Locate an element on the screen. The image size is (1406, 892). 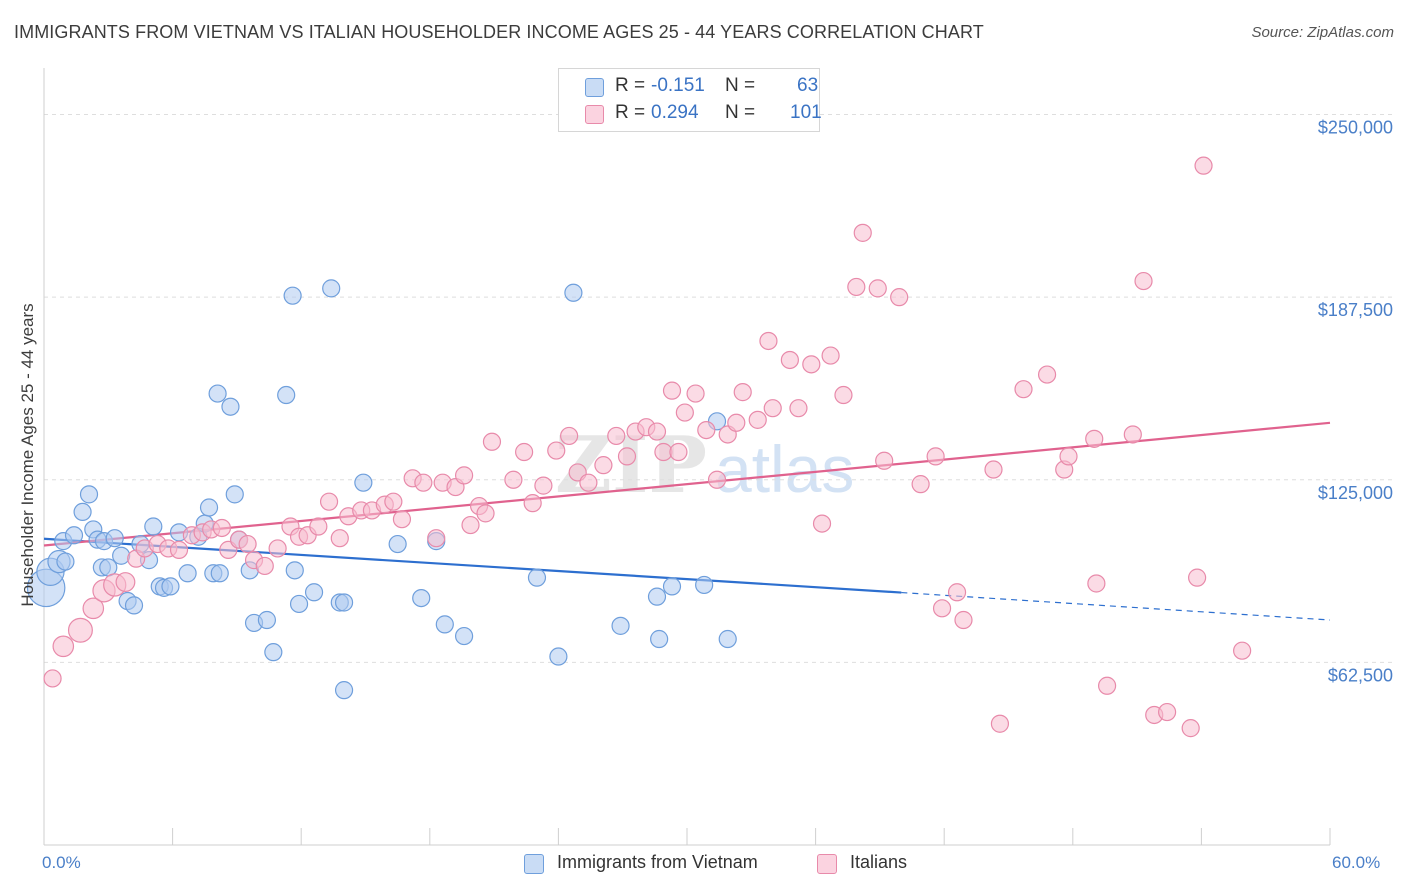
x-tick-label-min: 0.0% is located at coordinates (61, 862).